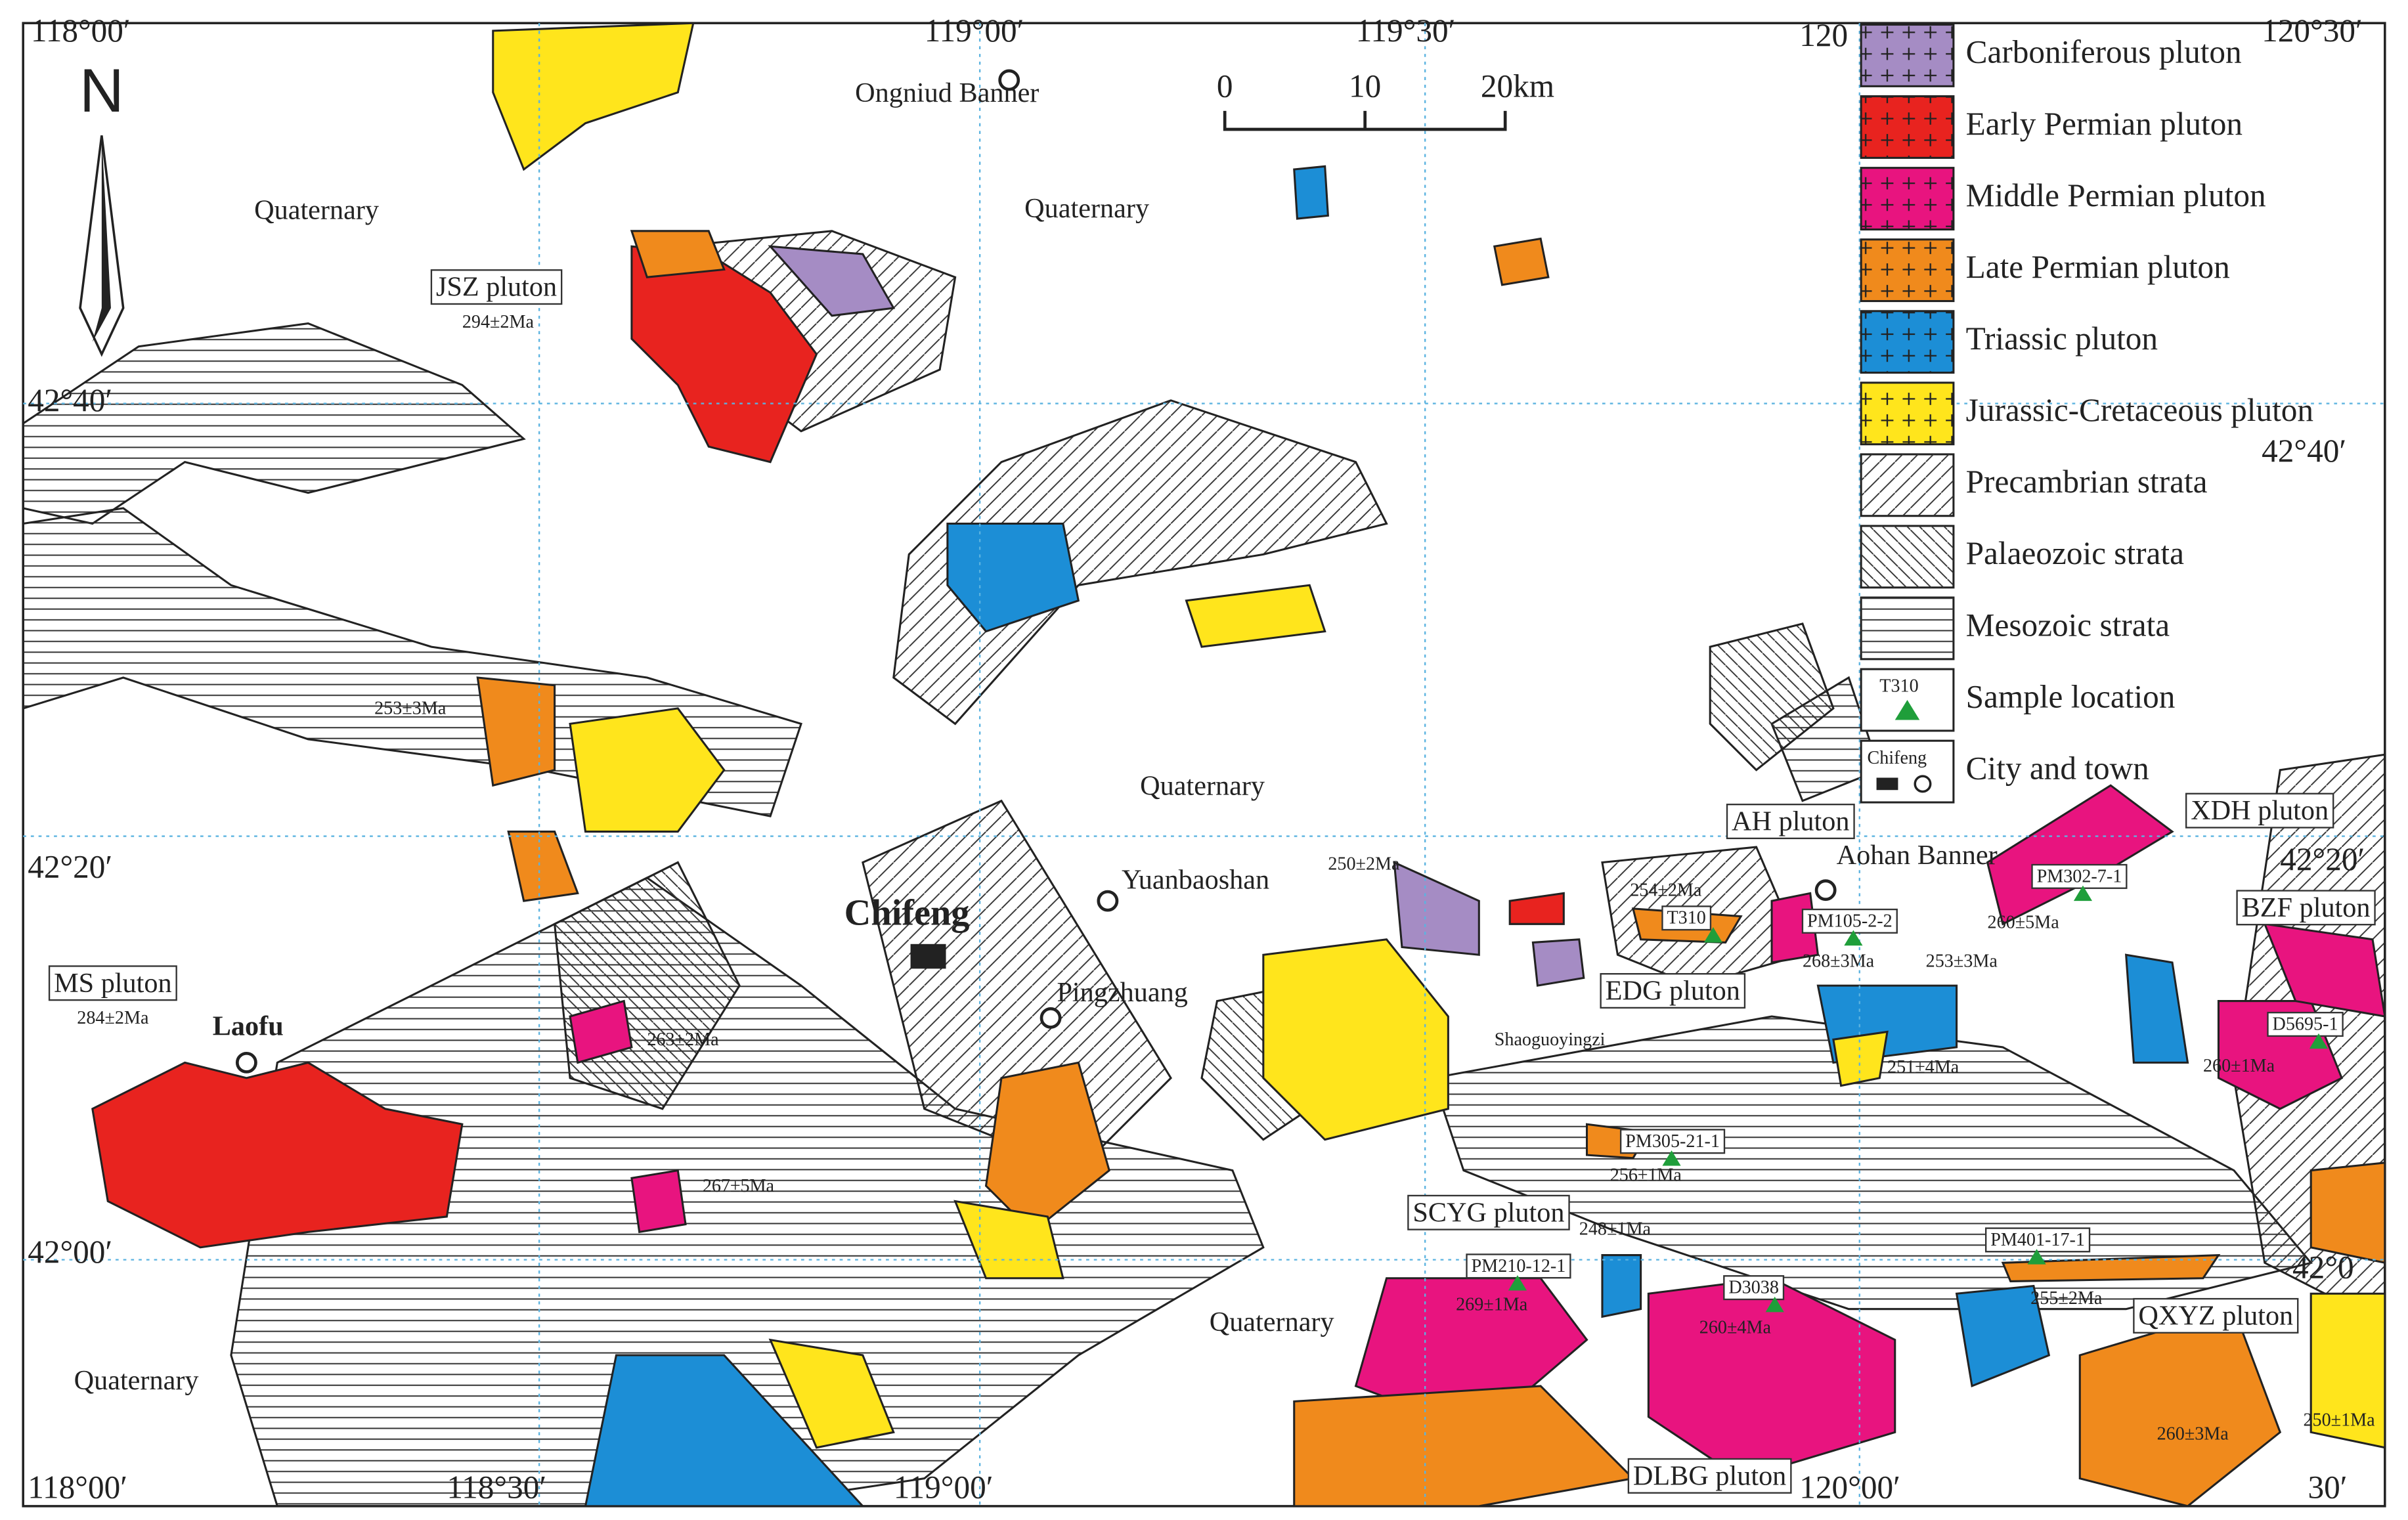 This screenshot has height=1520, width=2408. What do you see at coordinates (2304, 451) in the screenshot?
I see `coord: 42°40′` at bounding box center [2304, 451].